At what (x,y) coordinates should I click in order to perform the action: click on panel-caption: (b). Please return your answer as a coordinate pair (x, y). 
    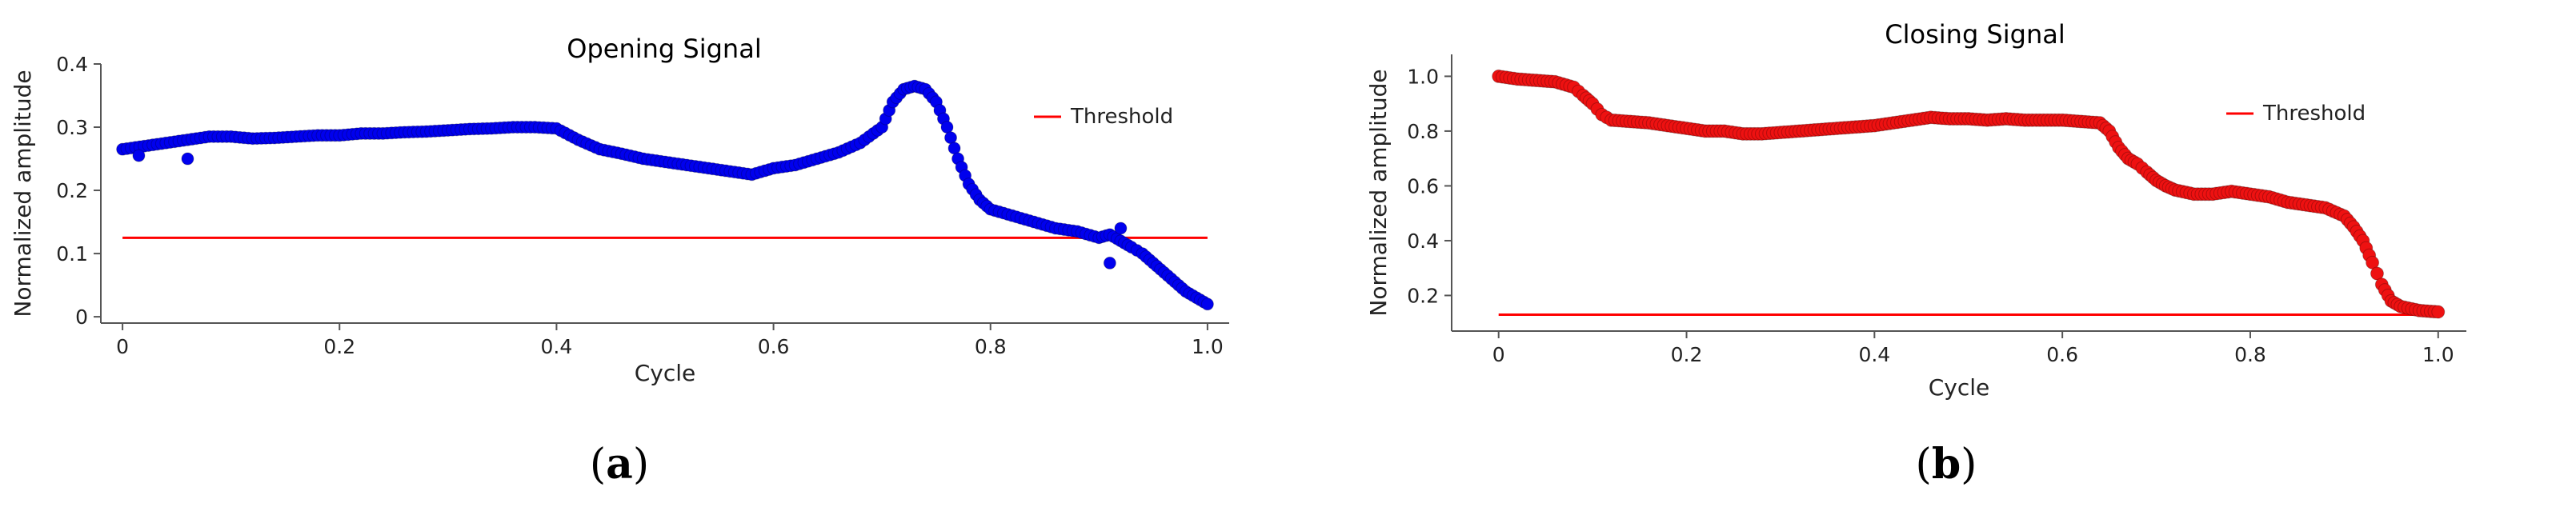
    Looking at the image, I should click on (1946, 464).